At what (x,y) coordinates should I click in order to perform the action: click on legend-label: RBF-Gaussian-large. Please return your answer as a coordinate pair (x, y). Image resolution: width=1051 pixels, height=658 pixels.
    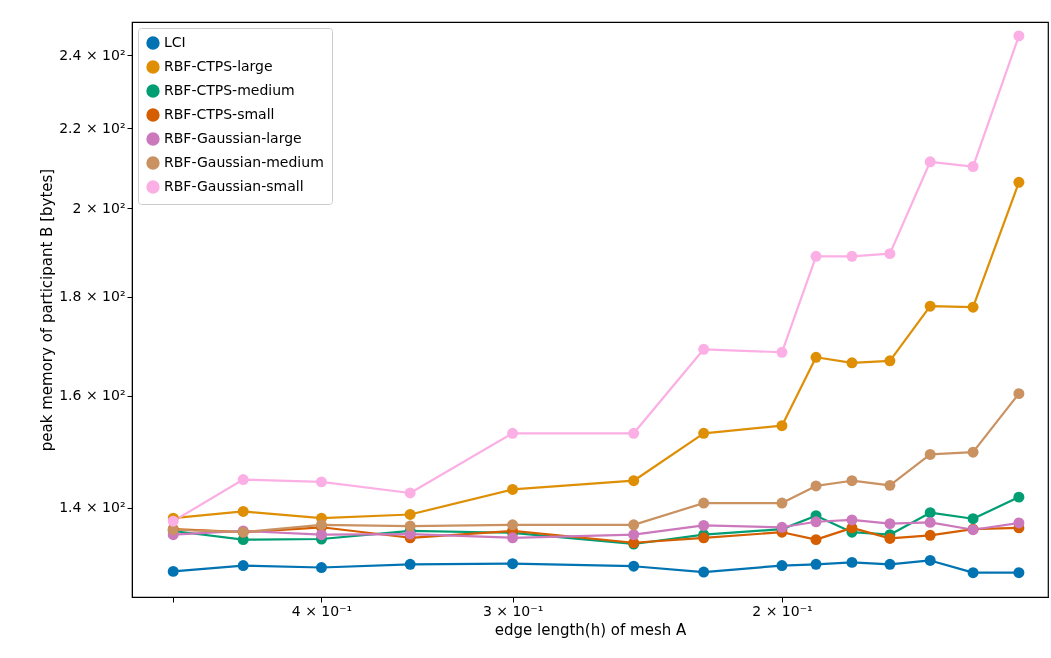
    Looking at the image, I should click on (233, 138).